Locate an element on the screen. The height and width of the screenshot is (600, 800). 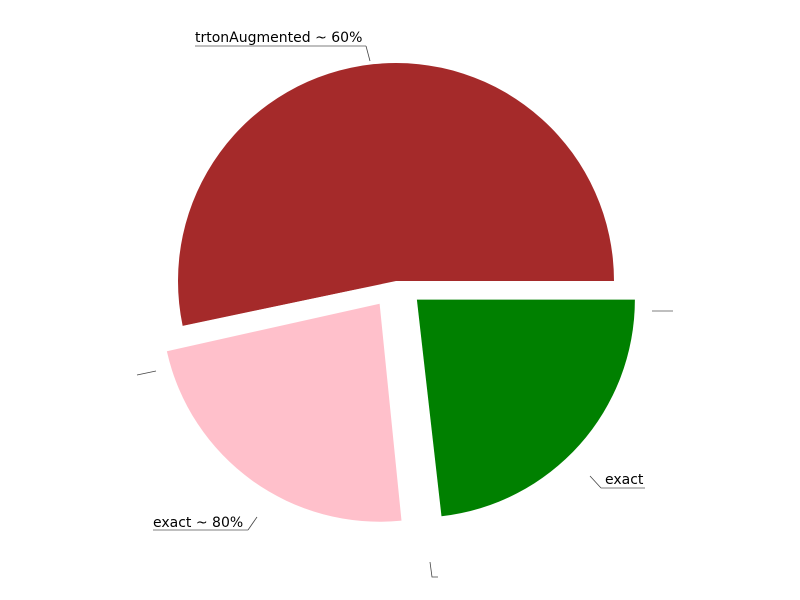
slice-label-exact-pink: exact is located at coordinates (624, 480).